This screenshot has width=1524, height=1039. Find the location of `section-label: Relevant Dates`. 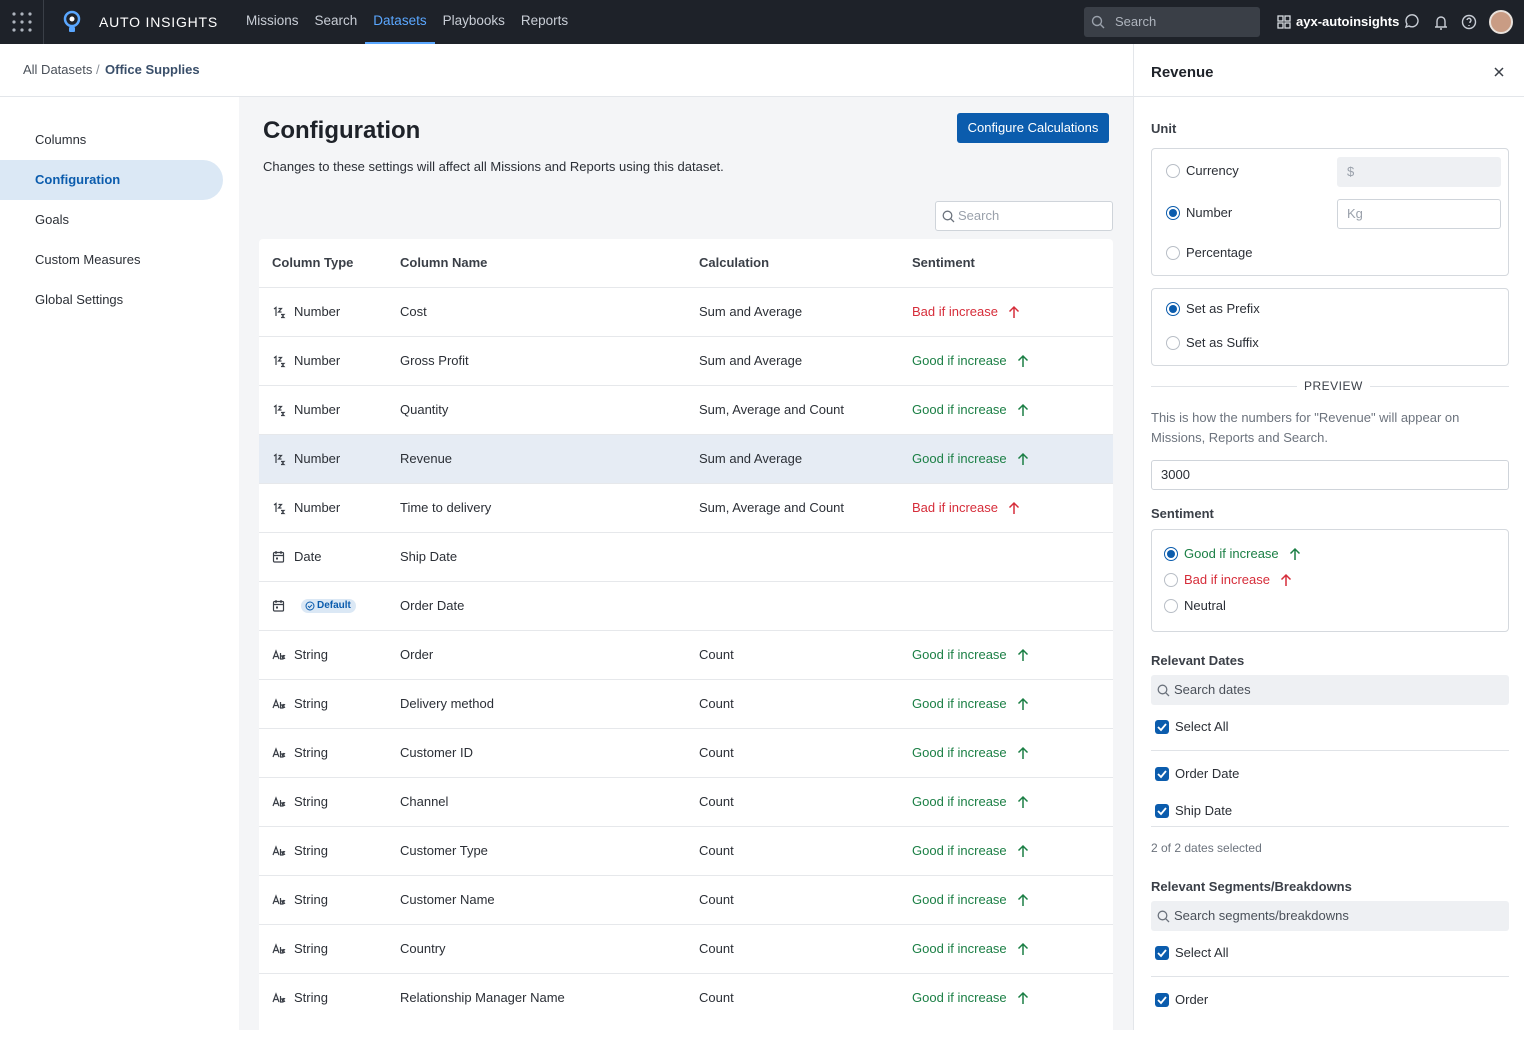

section-label: Relevant Dates is located at coordinates (1197, 660).